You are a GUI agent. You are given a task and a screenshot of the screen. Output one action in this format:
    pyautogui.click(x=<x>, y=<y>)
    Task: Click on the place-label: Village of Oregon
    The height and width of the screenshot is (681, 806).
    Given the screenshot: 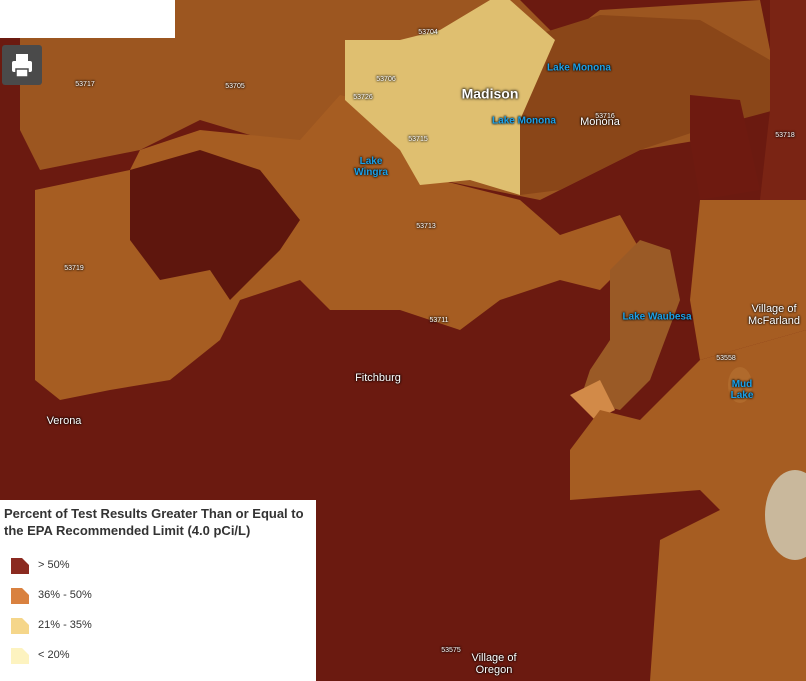 What is the action you would take?
    pyautogui.click(x=494, y=663)
    